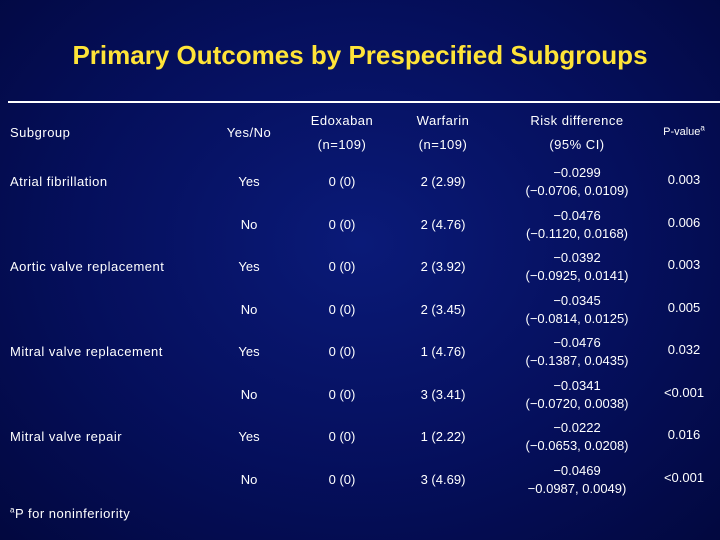 The width and height of the screenshot is (720, 540). What do you see at coordinates (443, 351) in the screenshot?
I see `cell-warfarin: 1 (4.76)` at bounding box center [443, 351].